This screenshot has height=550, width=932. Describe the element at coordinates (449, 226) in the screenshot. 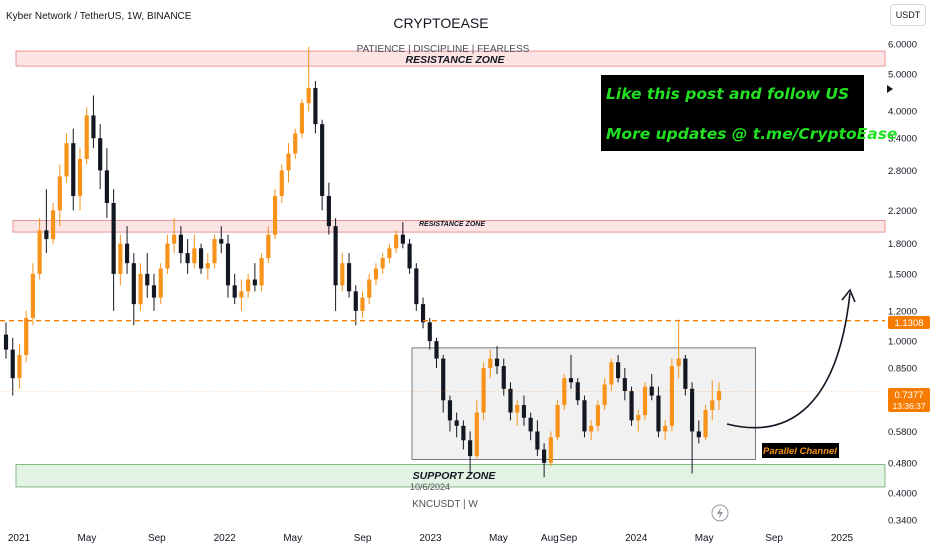

I see `resistance-zone-mid` at that location.